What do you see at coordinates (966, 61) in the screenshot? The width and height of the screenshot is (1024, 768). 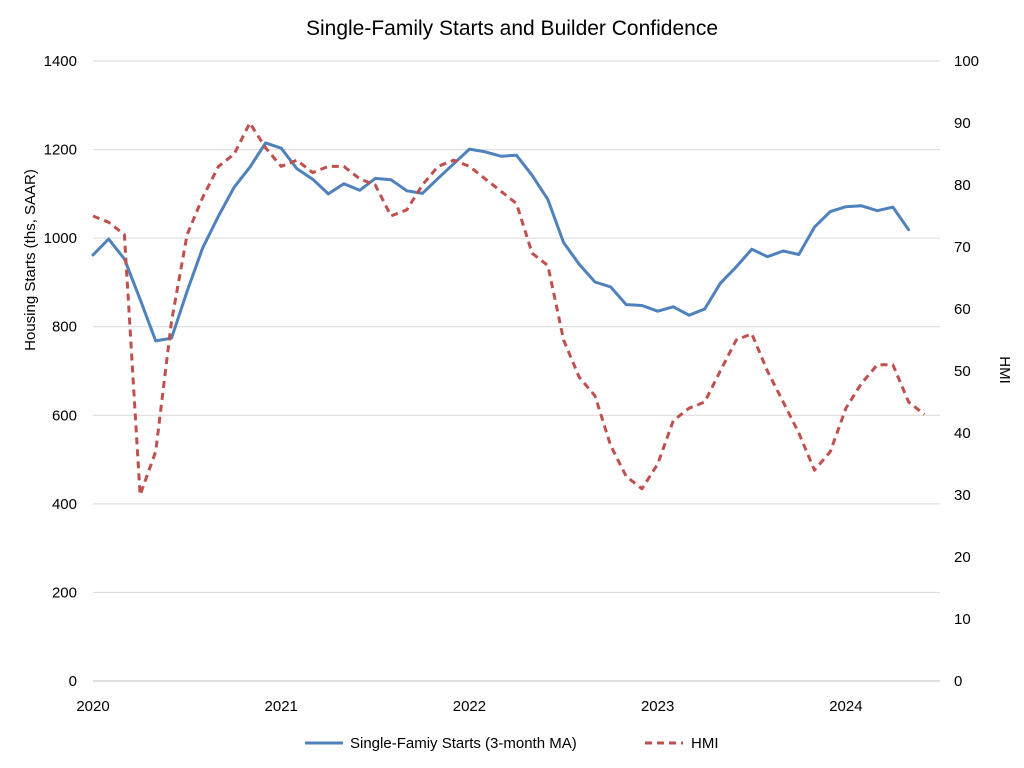 I see `y2-tick-label: 100` at bounding box center [966, 61].